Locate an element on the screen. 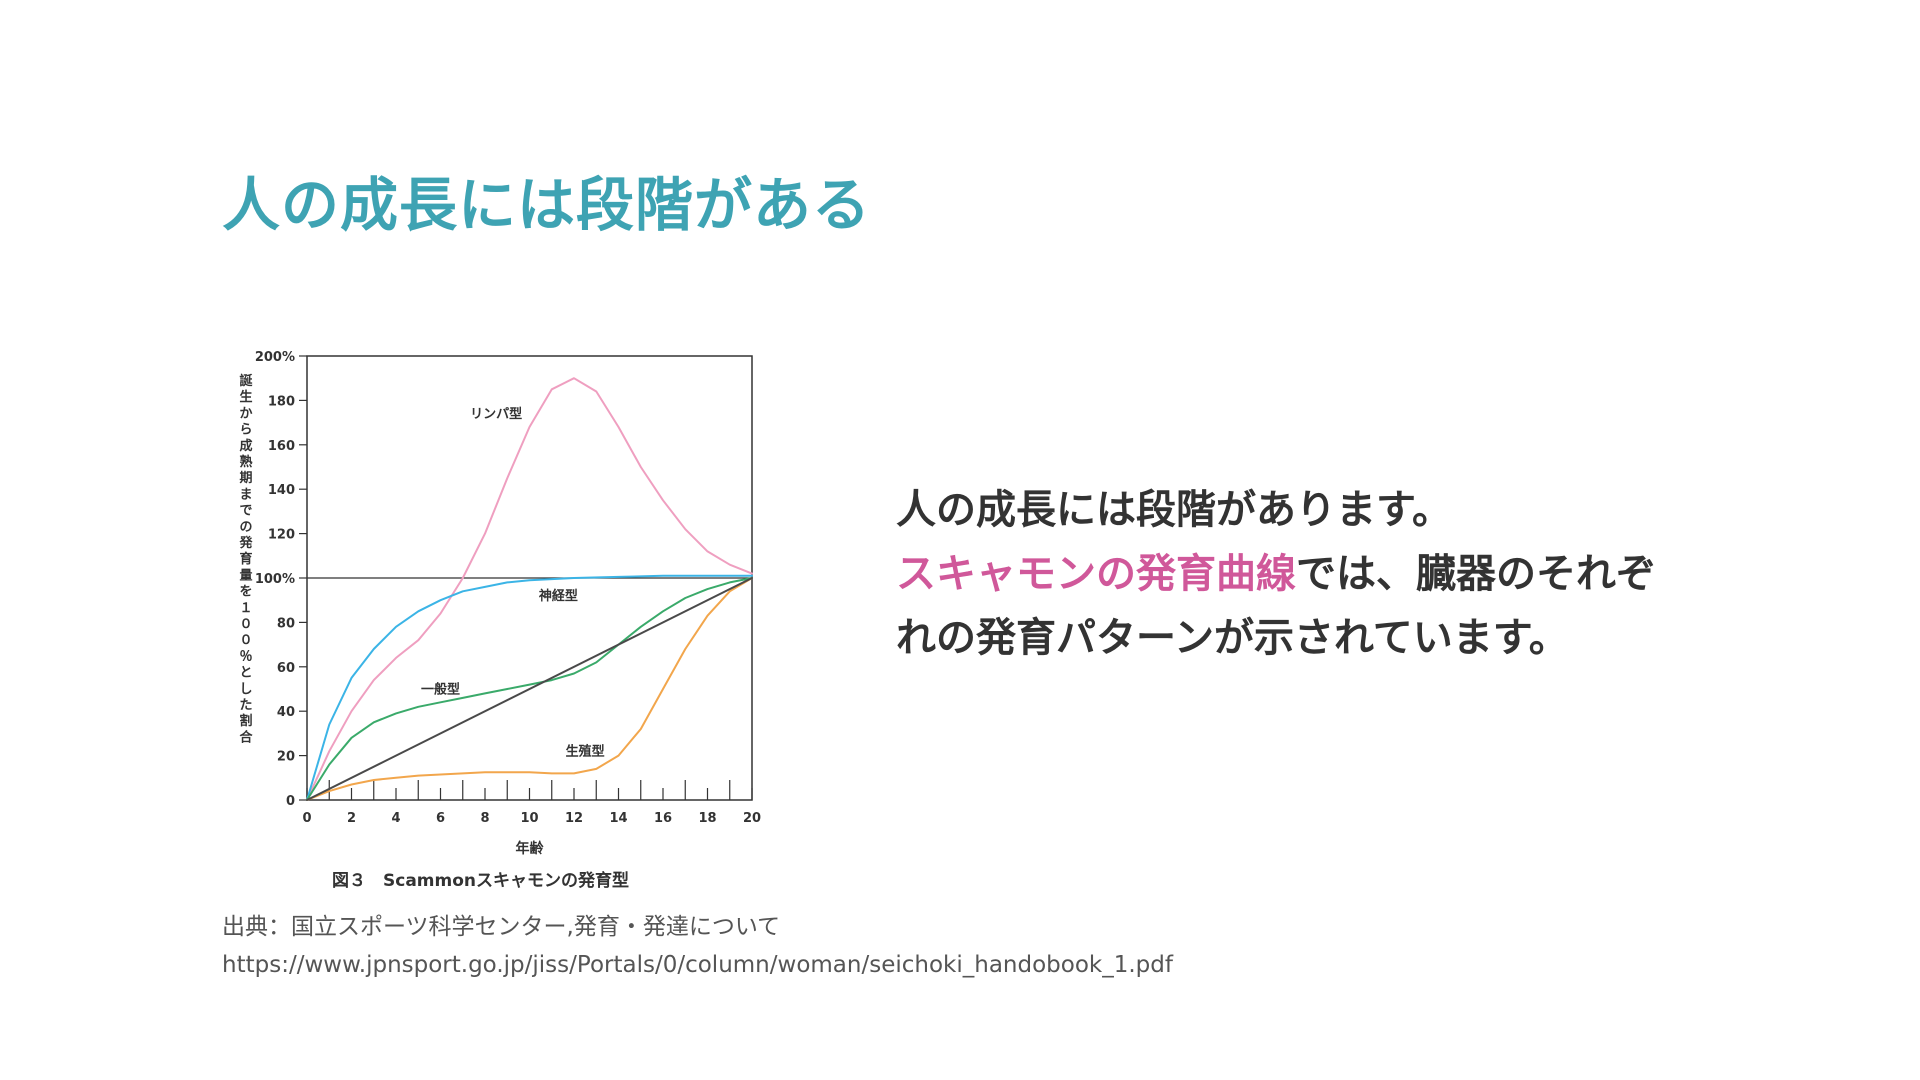  x-tick-label: 4 is located at coordinates (395, 818).